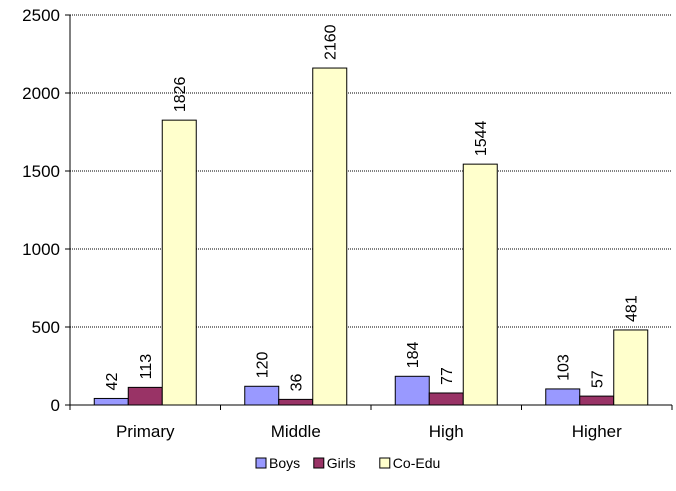 Image resolution: width=676 pixels, height=491 pixels. What do you see at coordinates (263, 364) in the screenshot?
I see `bar-value-label: 120` at bounding box center [263, 364].